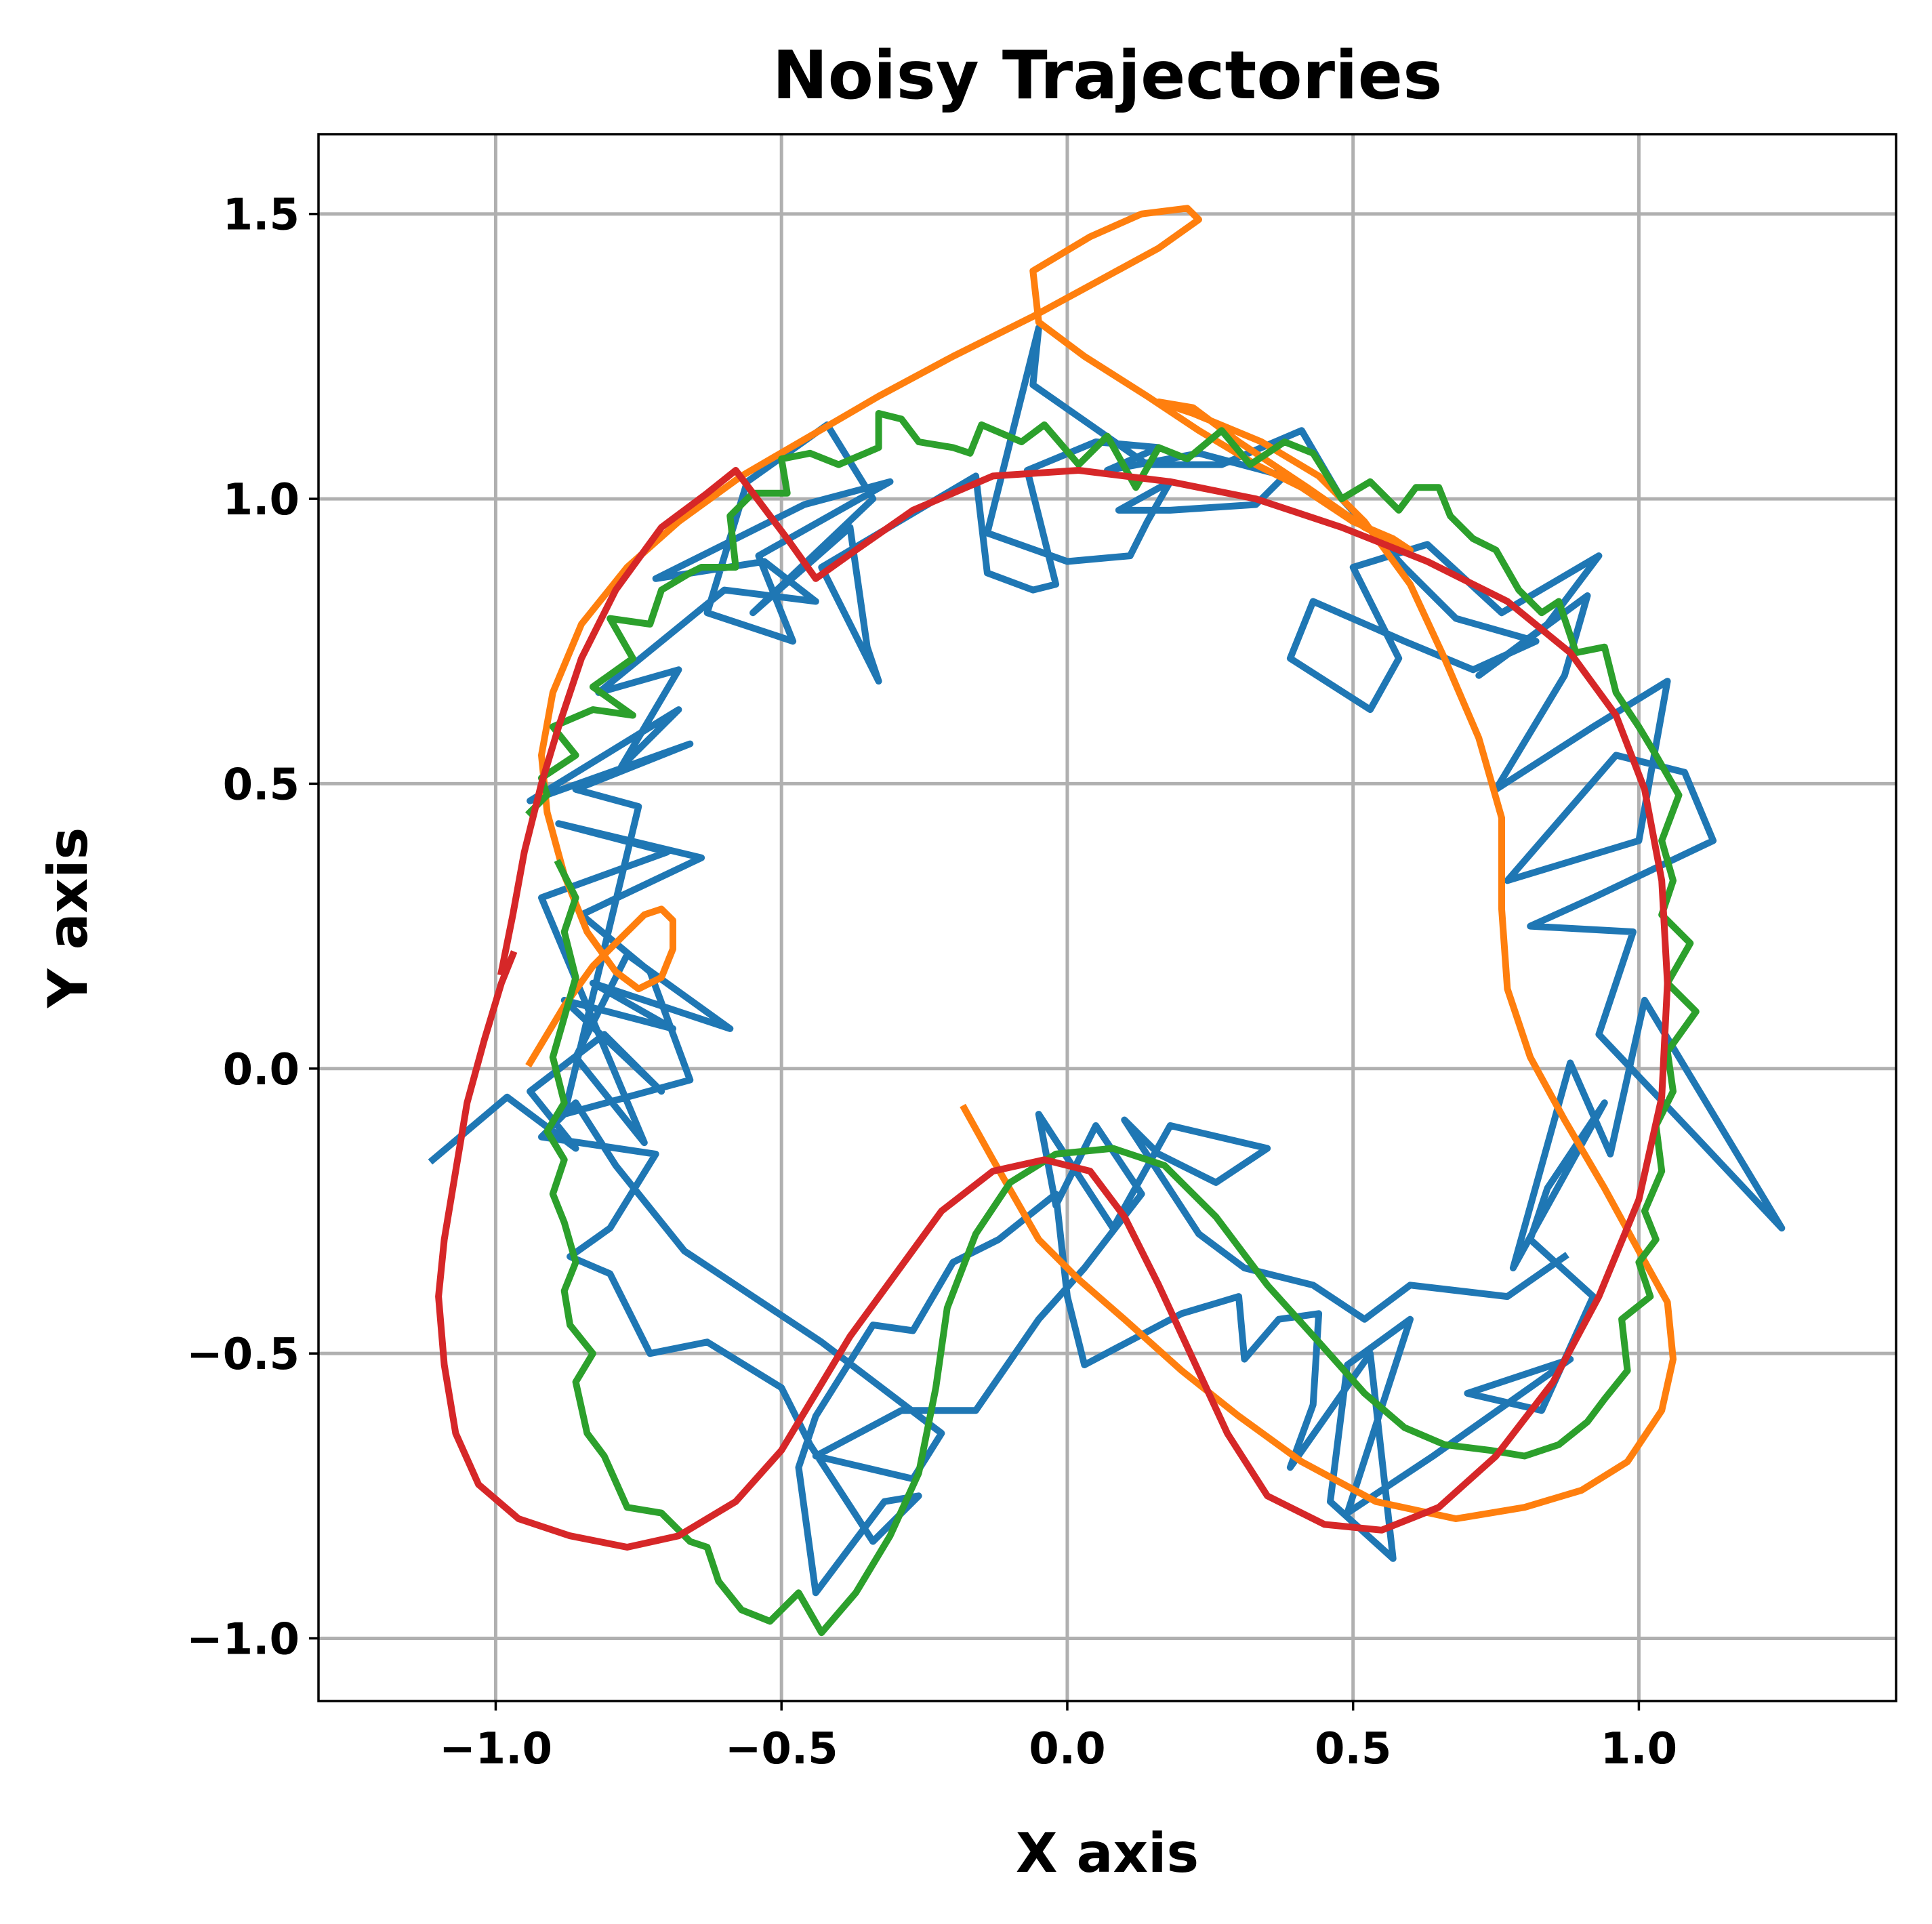 This screenshot has width=1932, height=1924. Describe the element at coordinates (1353, 1749) in the screenshot. I see `x-tick-label: 0.5` at that location.